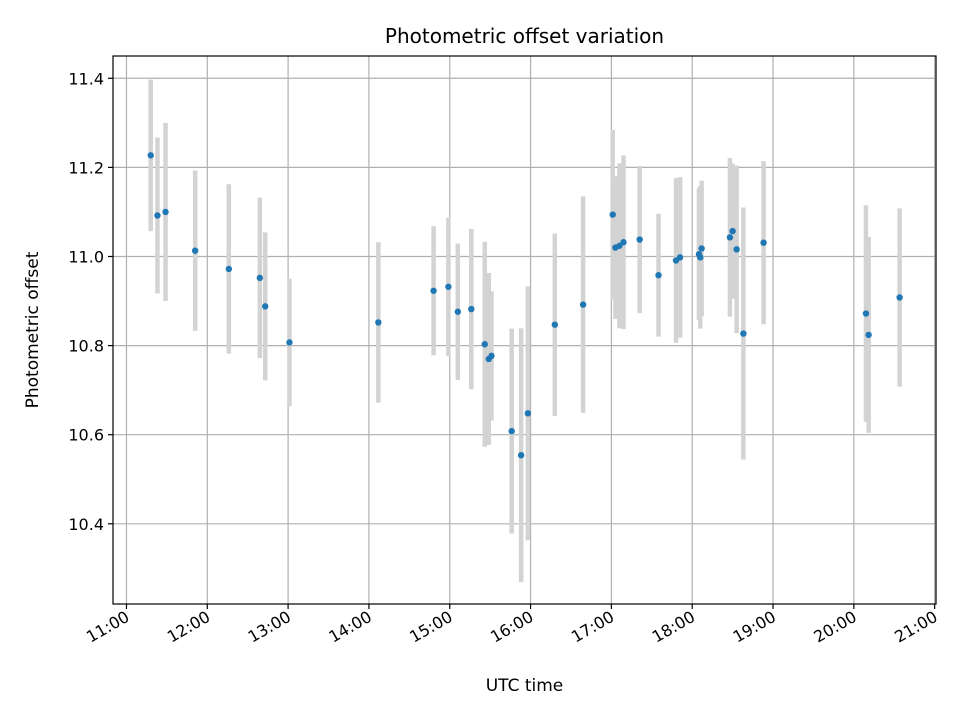  What do you see at coordinates (33, 329) in the screenshot?
I see `y-axis-label: Photometric offset` at bounding box center [33, 329].